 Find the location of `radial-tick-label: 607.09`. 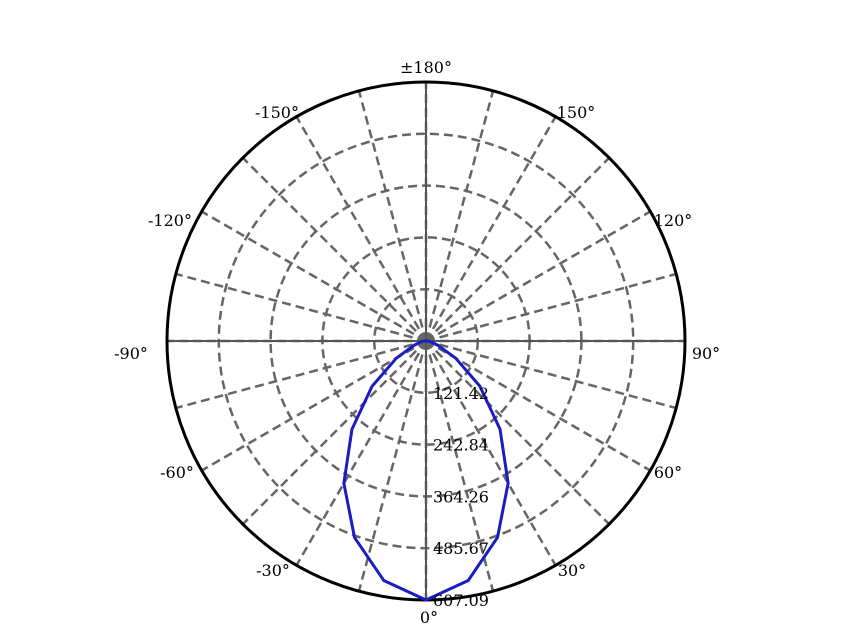

radial-tick-label: 607.09 is located at coordinates (461, 600).